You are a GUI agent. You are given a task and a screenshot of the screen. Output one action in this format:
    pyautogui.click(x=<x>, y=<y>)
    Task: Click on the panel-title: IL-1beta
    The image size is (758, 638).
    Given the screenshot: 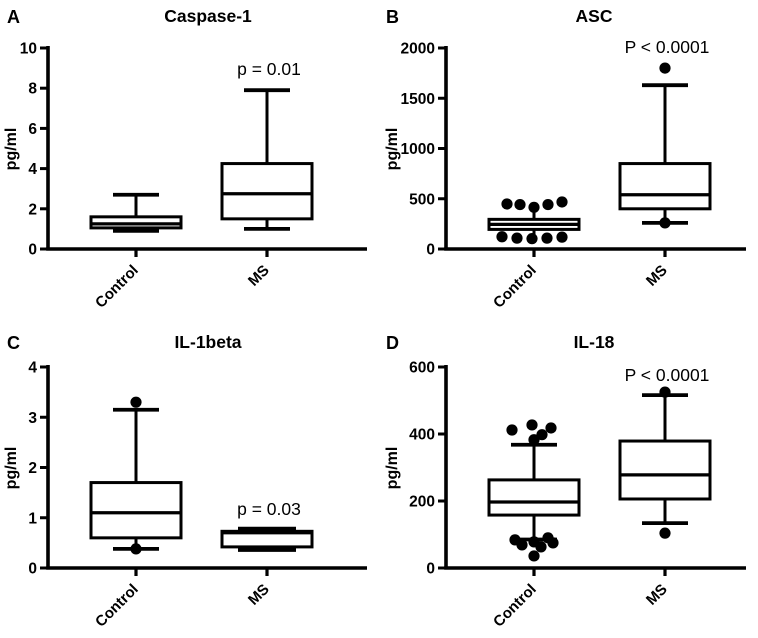 What is the action you would take?
    pyautogui.click(x=207, y=342)
    